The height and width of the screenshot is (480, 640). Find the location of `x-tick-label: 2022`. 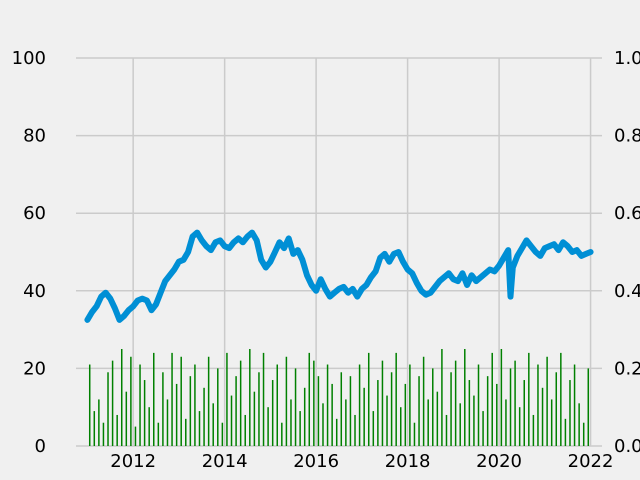

x-tick-label: 2022 is located at coordinates (591, 461).